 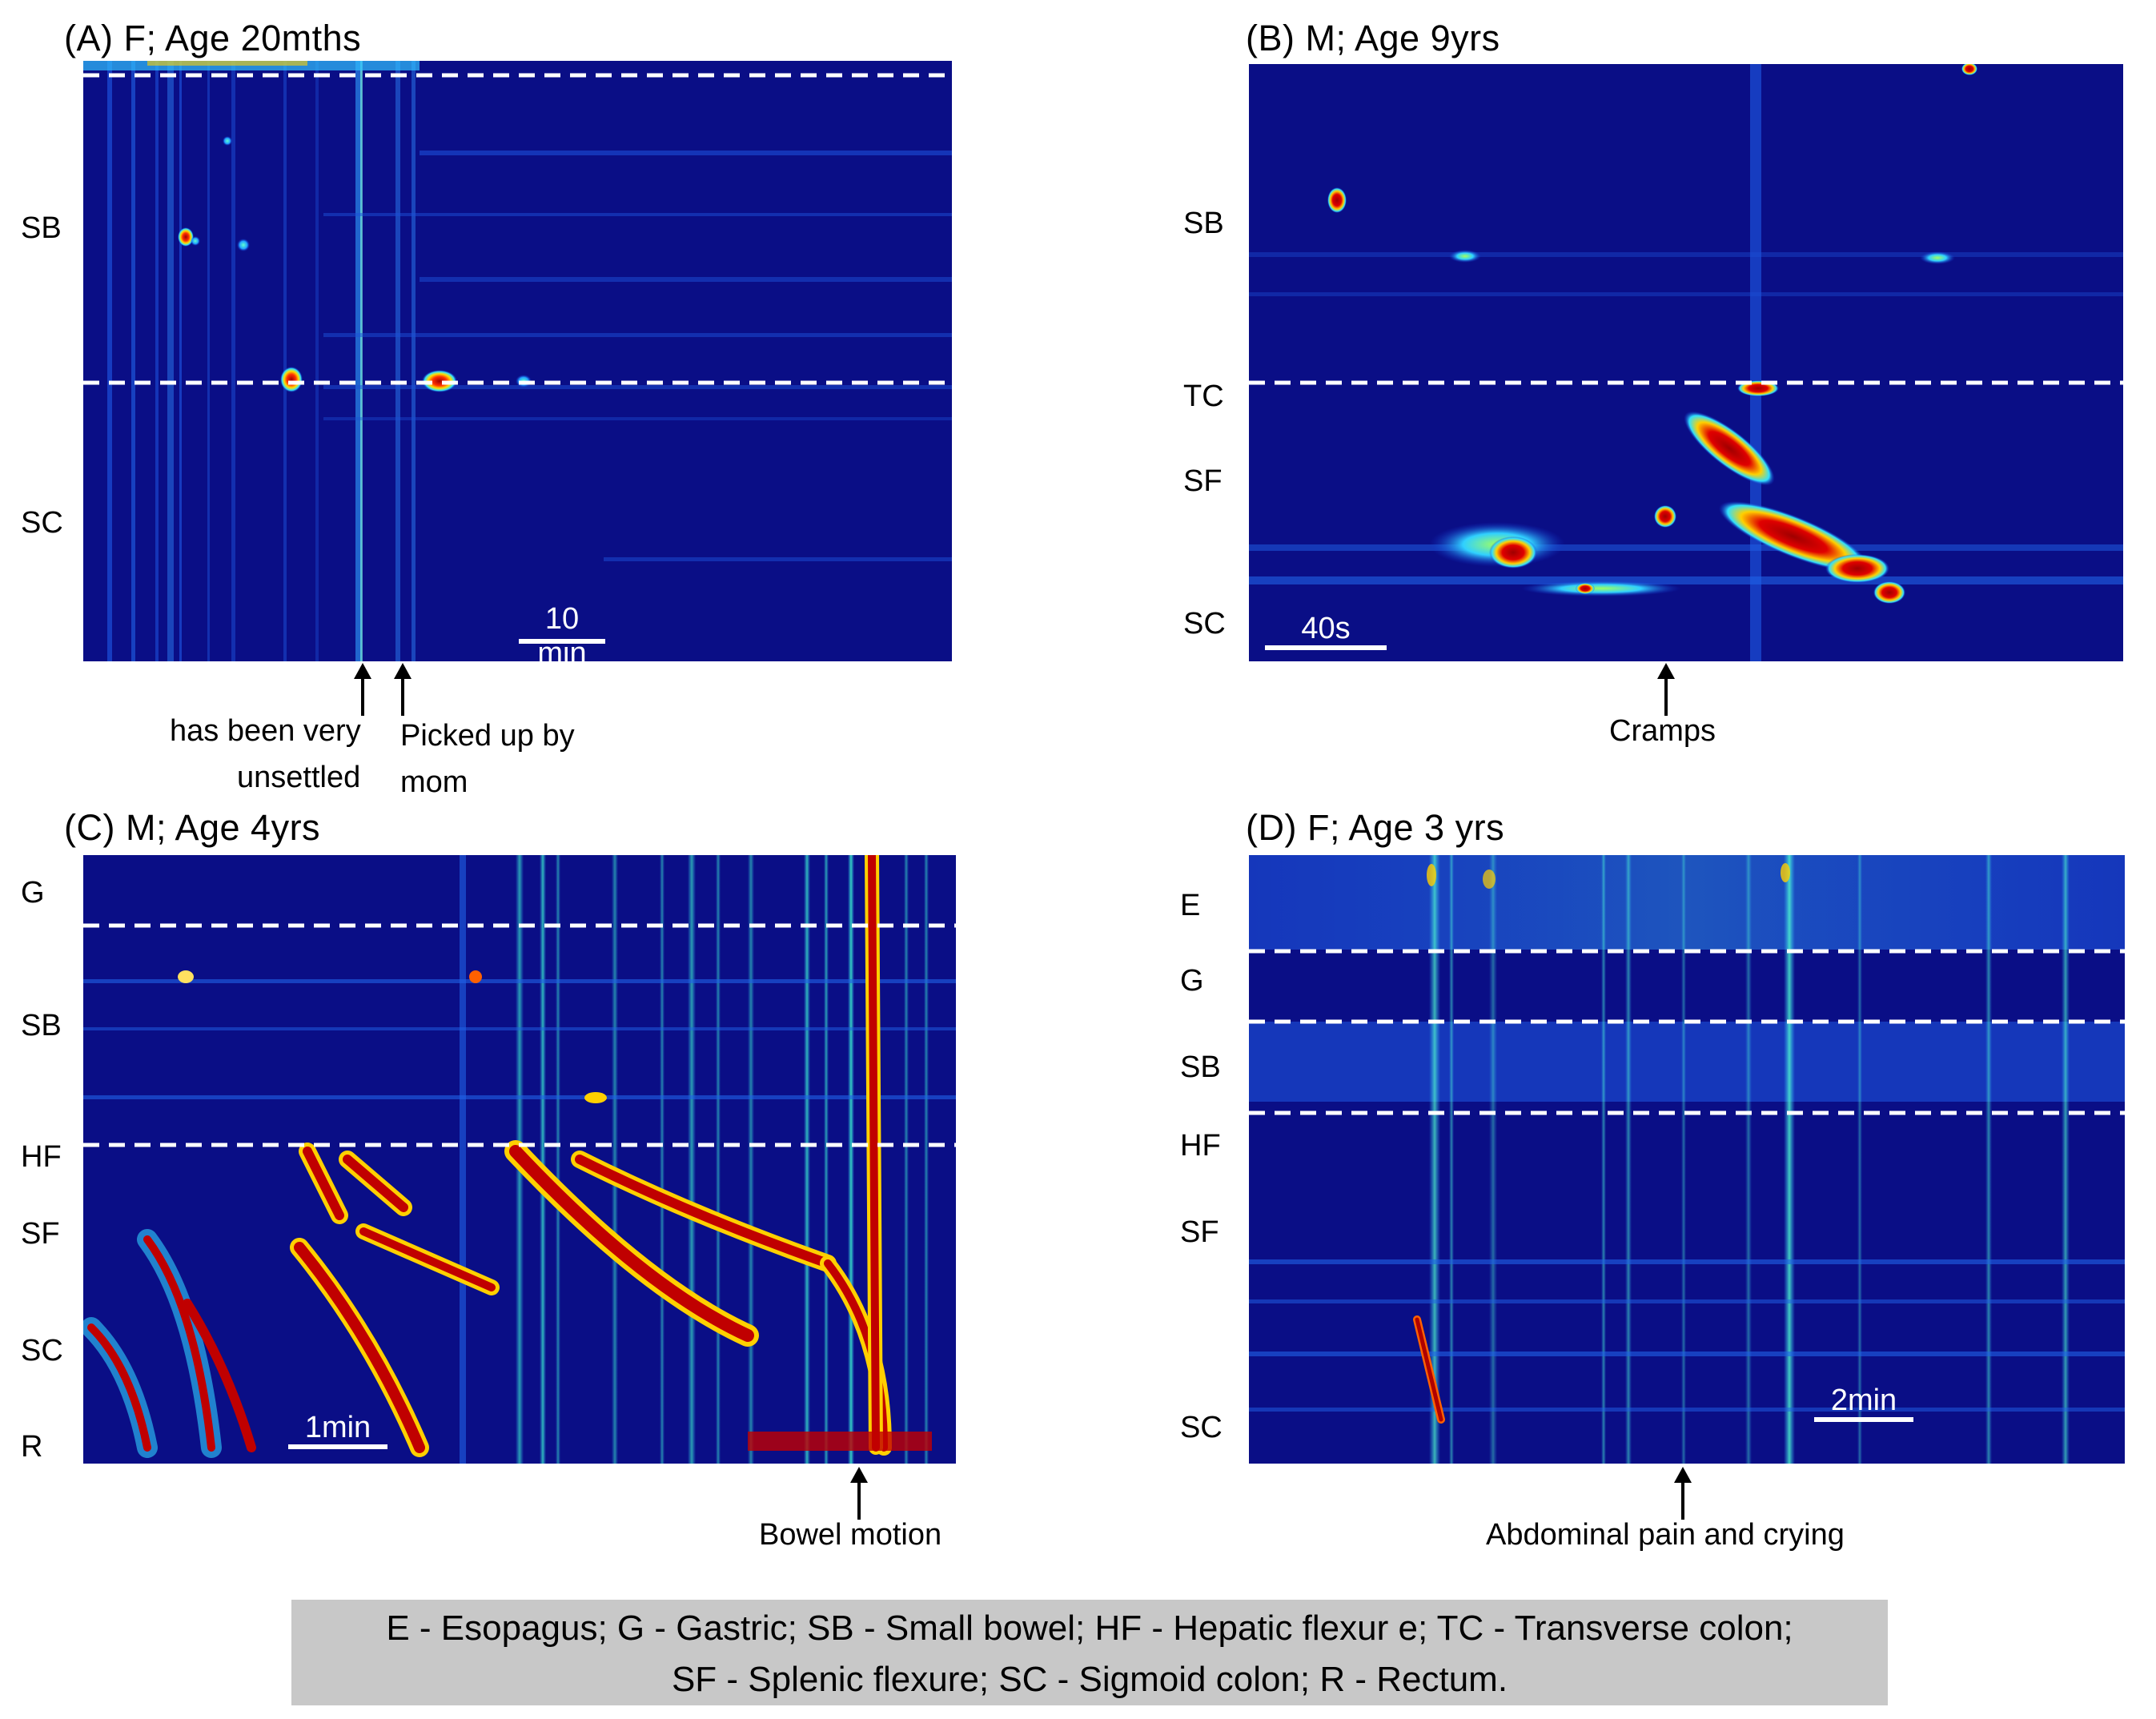 I want to click on panel-d-label-g: G, so click(x=1192, y=981).